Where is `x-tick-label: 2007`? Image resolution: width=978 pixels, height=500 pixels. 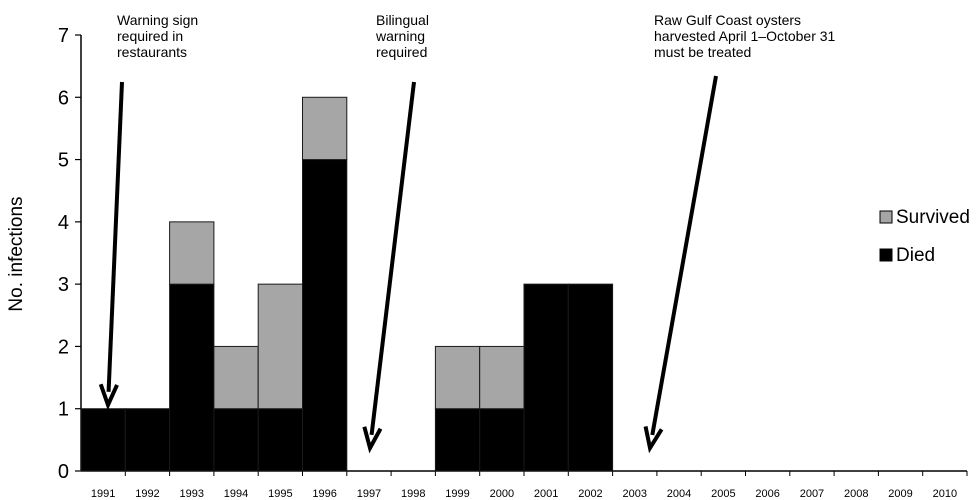 x-tick-label: 2007 is located at coordinates (812, 494).